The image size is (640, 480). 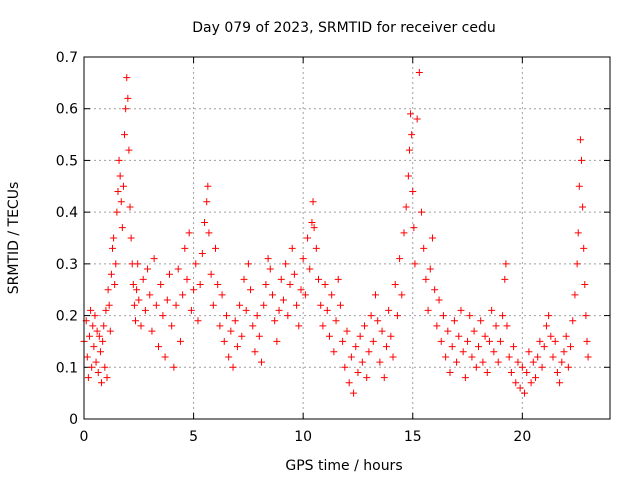 What do you see at coordinates (67, 58) in the screenshot?
I see `y-tick-label: 0.7` at bounding box center [67, 58].